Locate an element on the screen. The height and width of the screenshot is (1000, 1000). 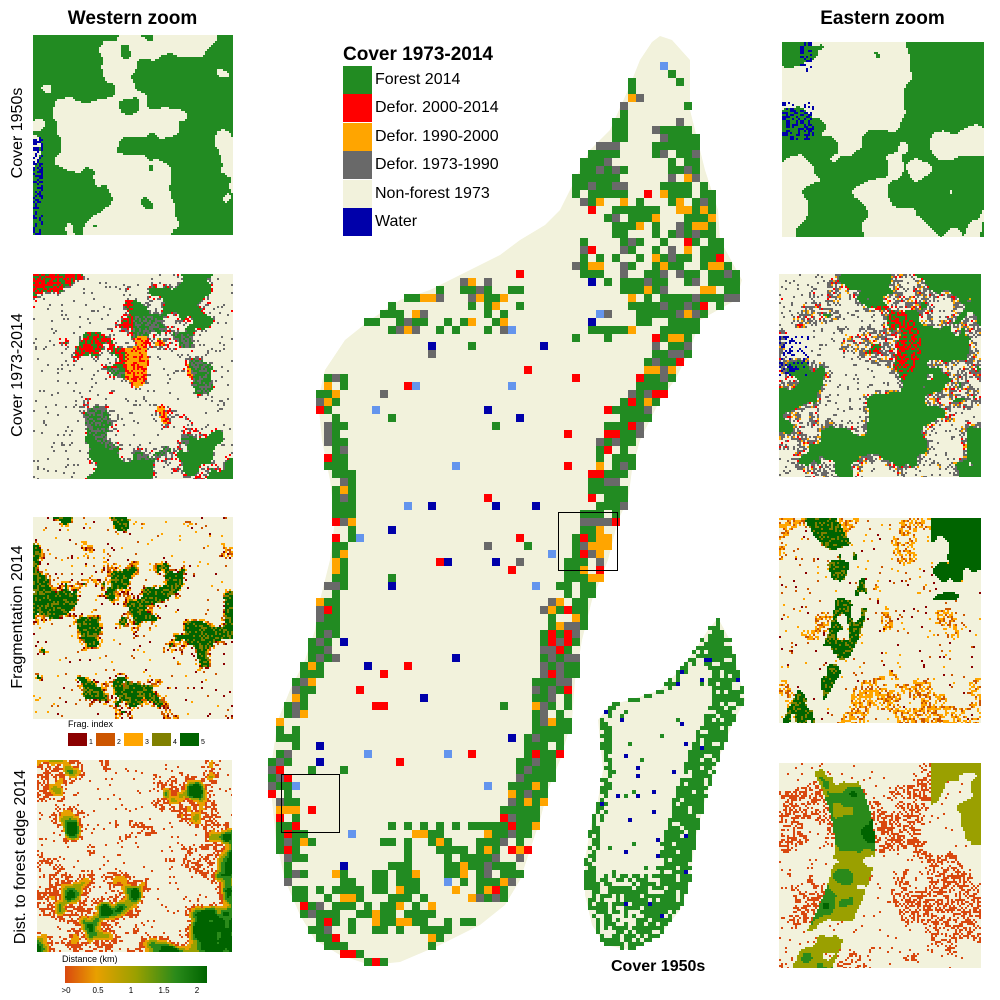
legend-item-forest-2014: Forest 2014 is located at coordinates (401, 80).